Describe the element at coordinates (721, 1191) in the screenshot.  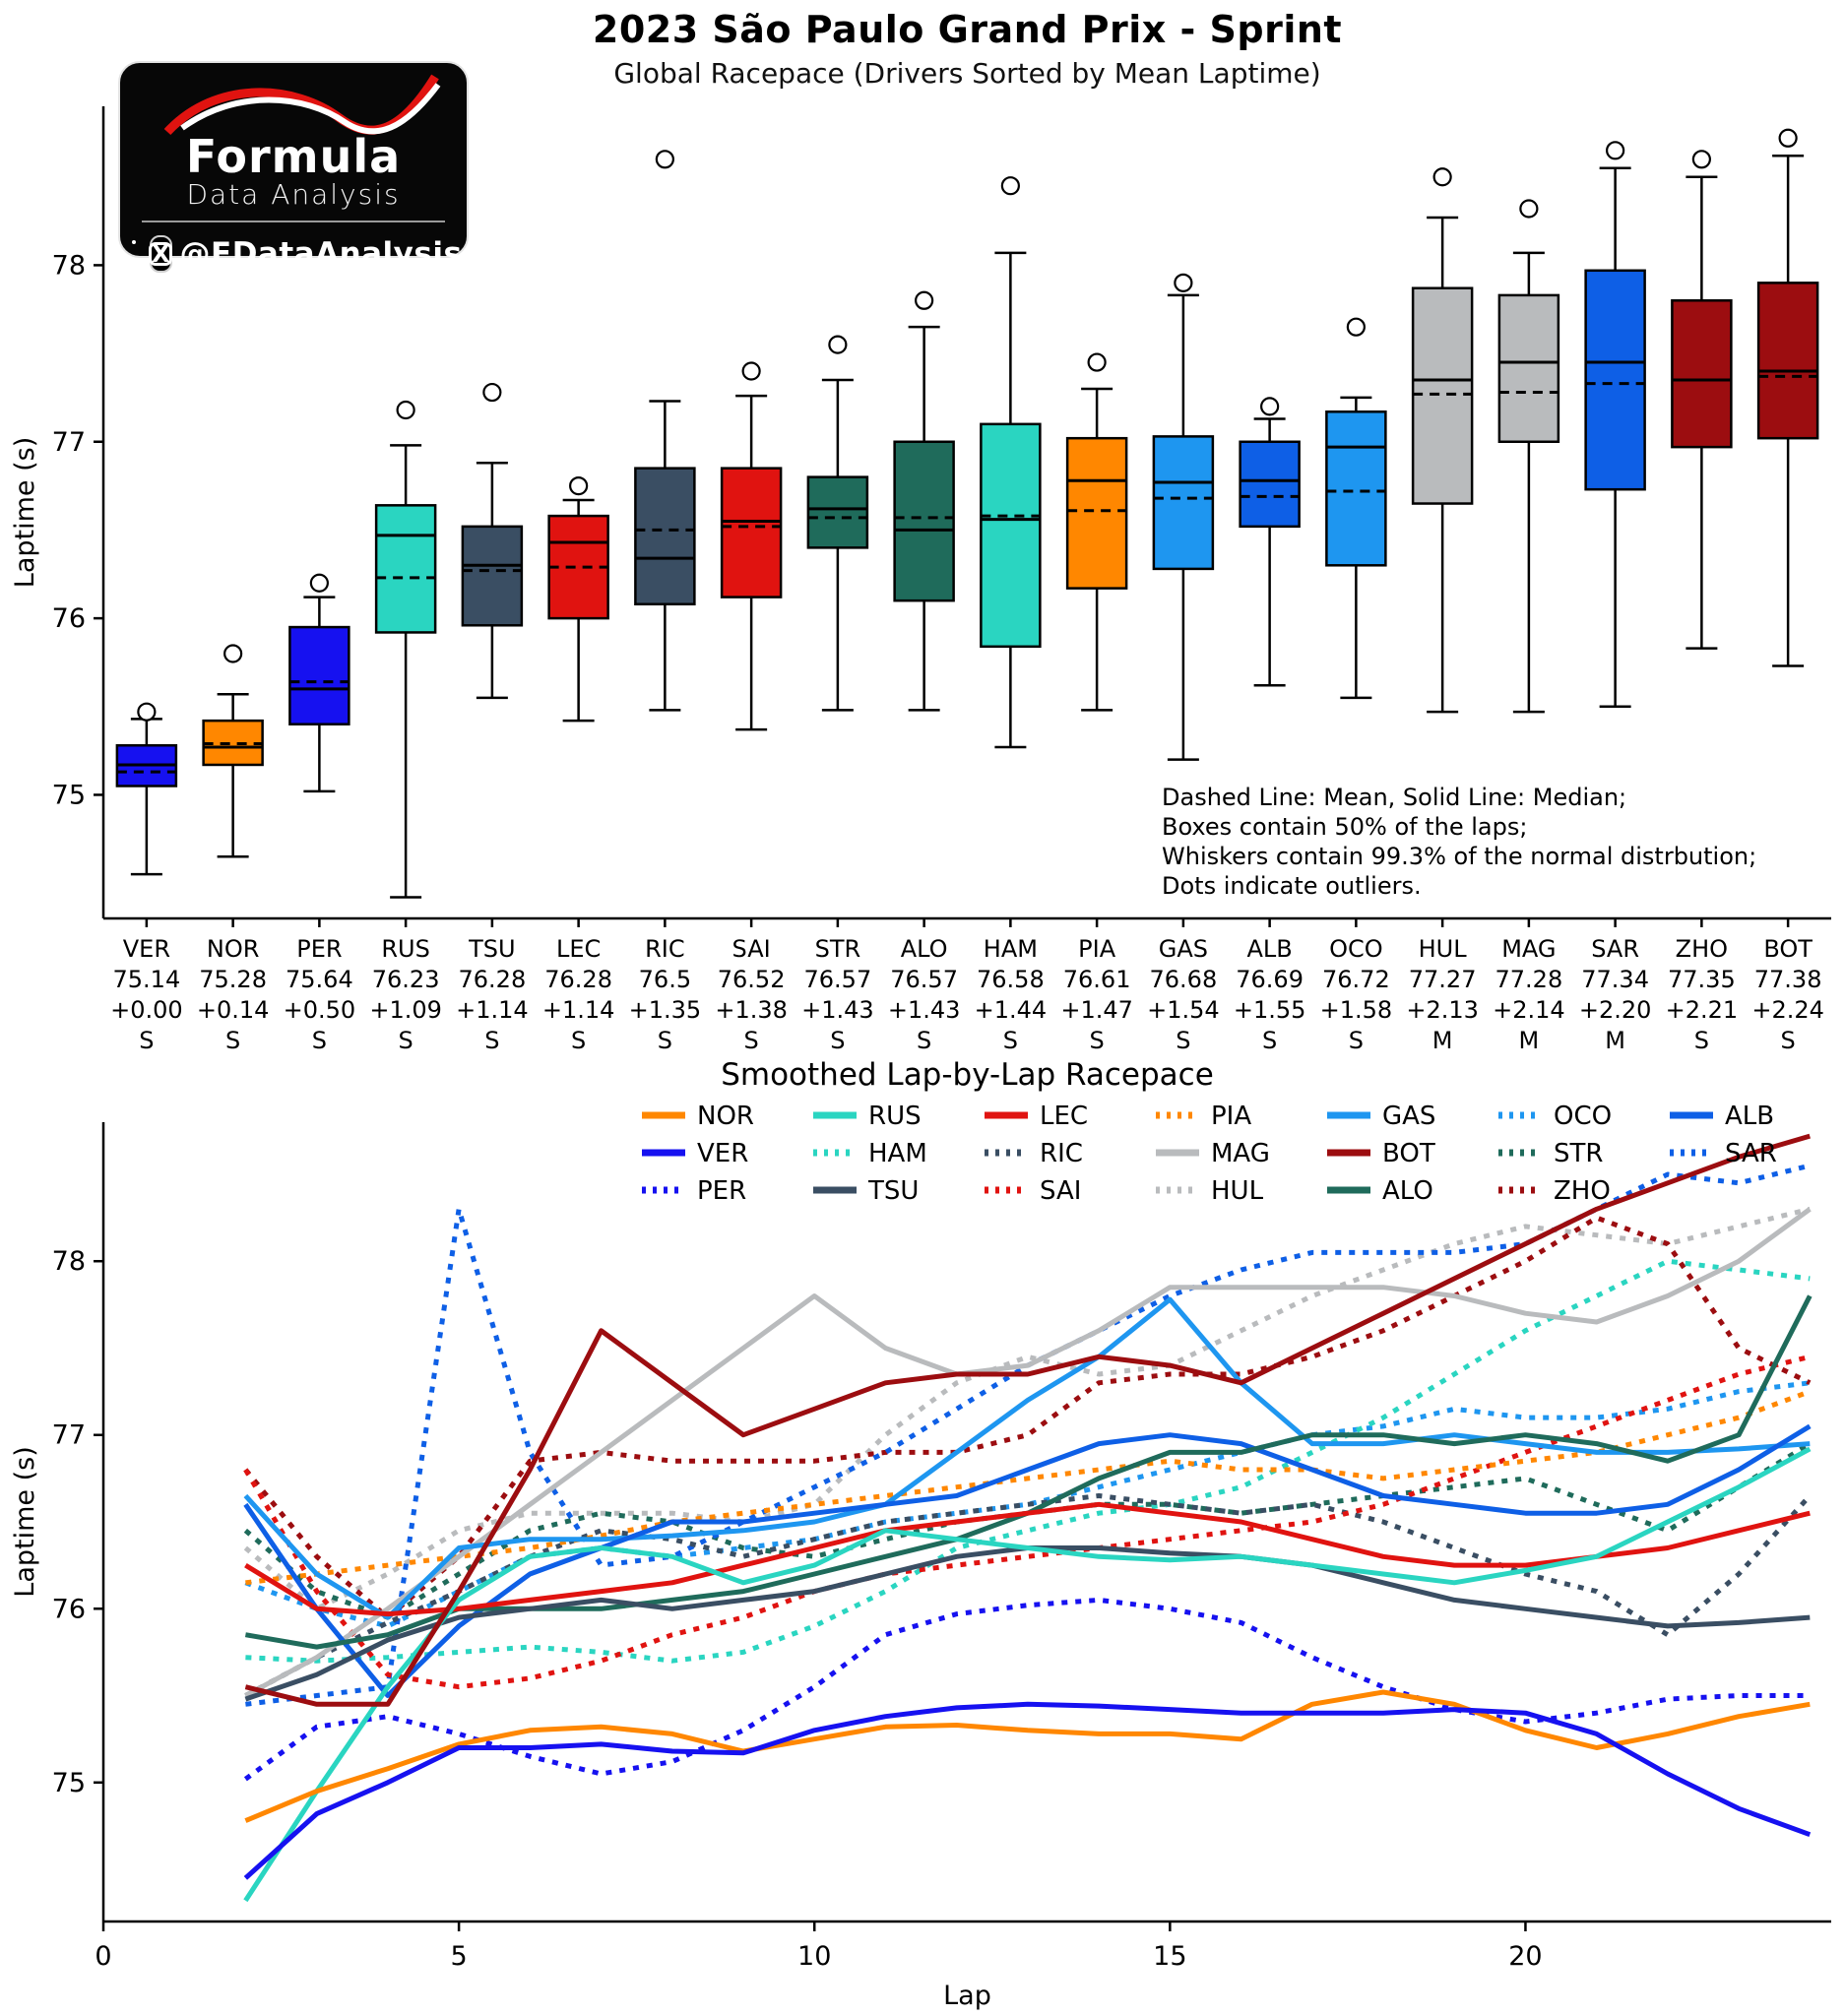
I see `legend-label: PER` at that location.